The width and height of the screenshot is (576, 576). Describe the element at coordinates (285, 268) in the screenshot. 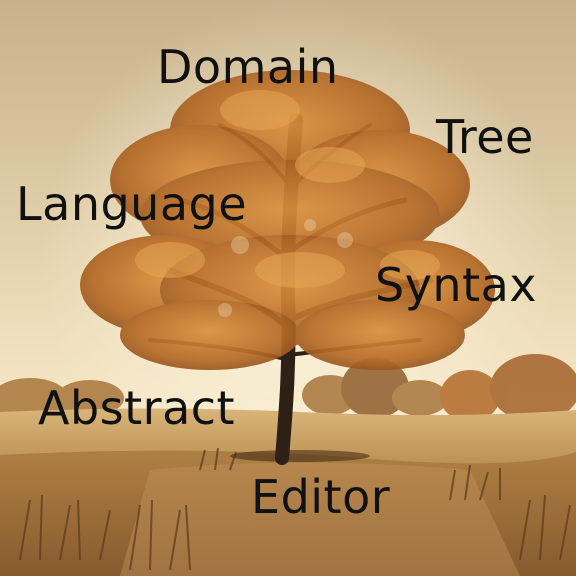

I see `foliage-gaps` at that location.